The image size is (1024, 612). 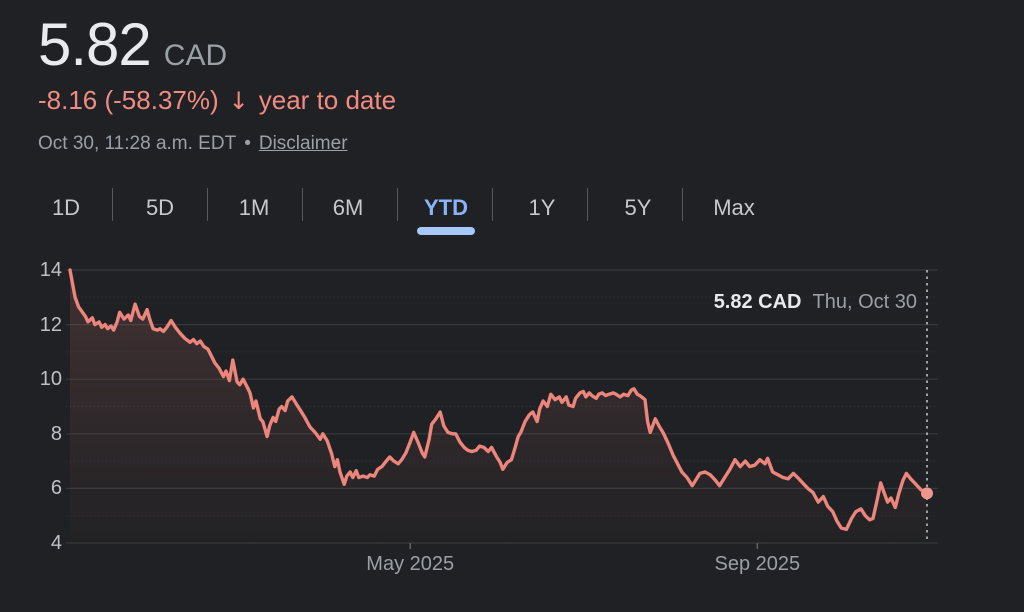 I want to click on change-value: -8.16 (-58.37%), so click(x=128, y=100).